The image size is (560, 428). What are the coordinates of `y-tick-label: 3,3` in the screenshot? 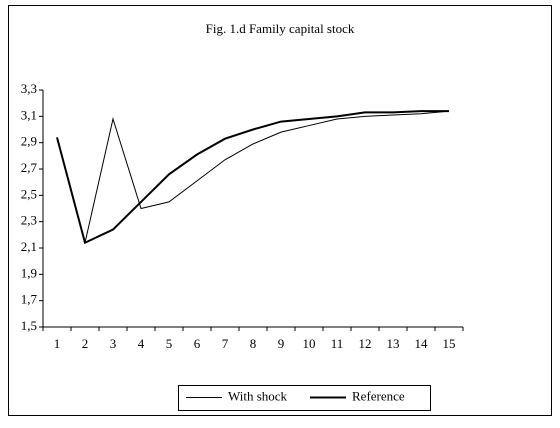 It's located at (29, 88).